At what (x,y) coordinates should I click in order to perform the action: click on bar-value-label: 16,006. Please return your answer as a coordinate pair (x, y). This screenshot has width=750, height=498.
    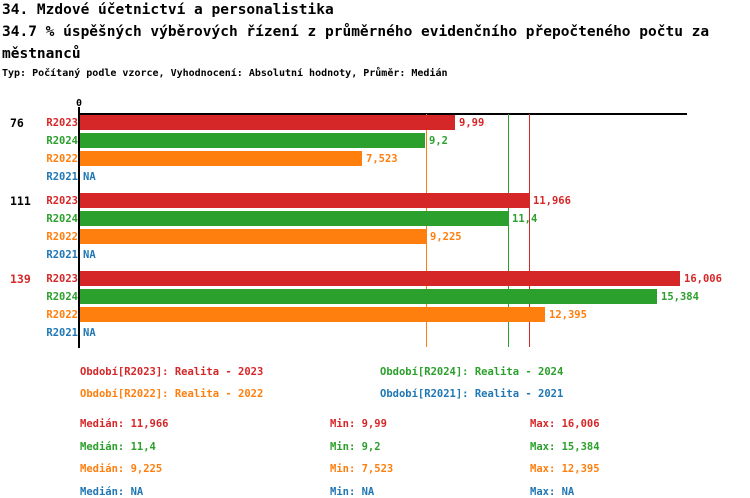
    Looking at the image, I should click on (703, 279).